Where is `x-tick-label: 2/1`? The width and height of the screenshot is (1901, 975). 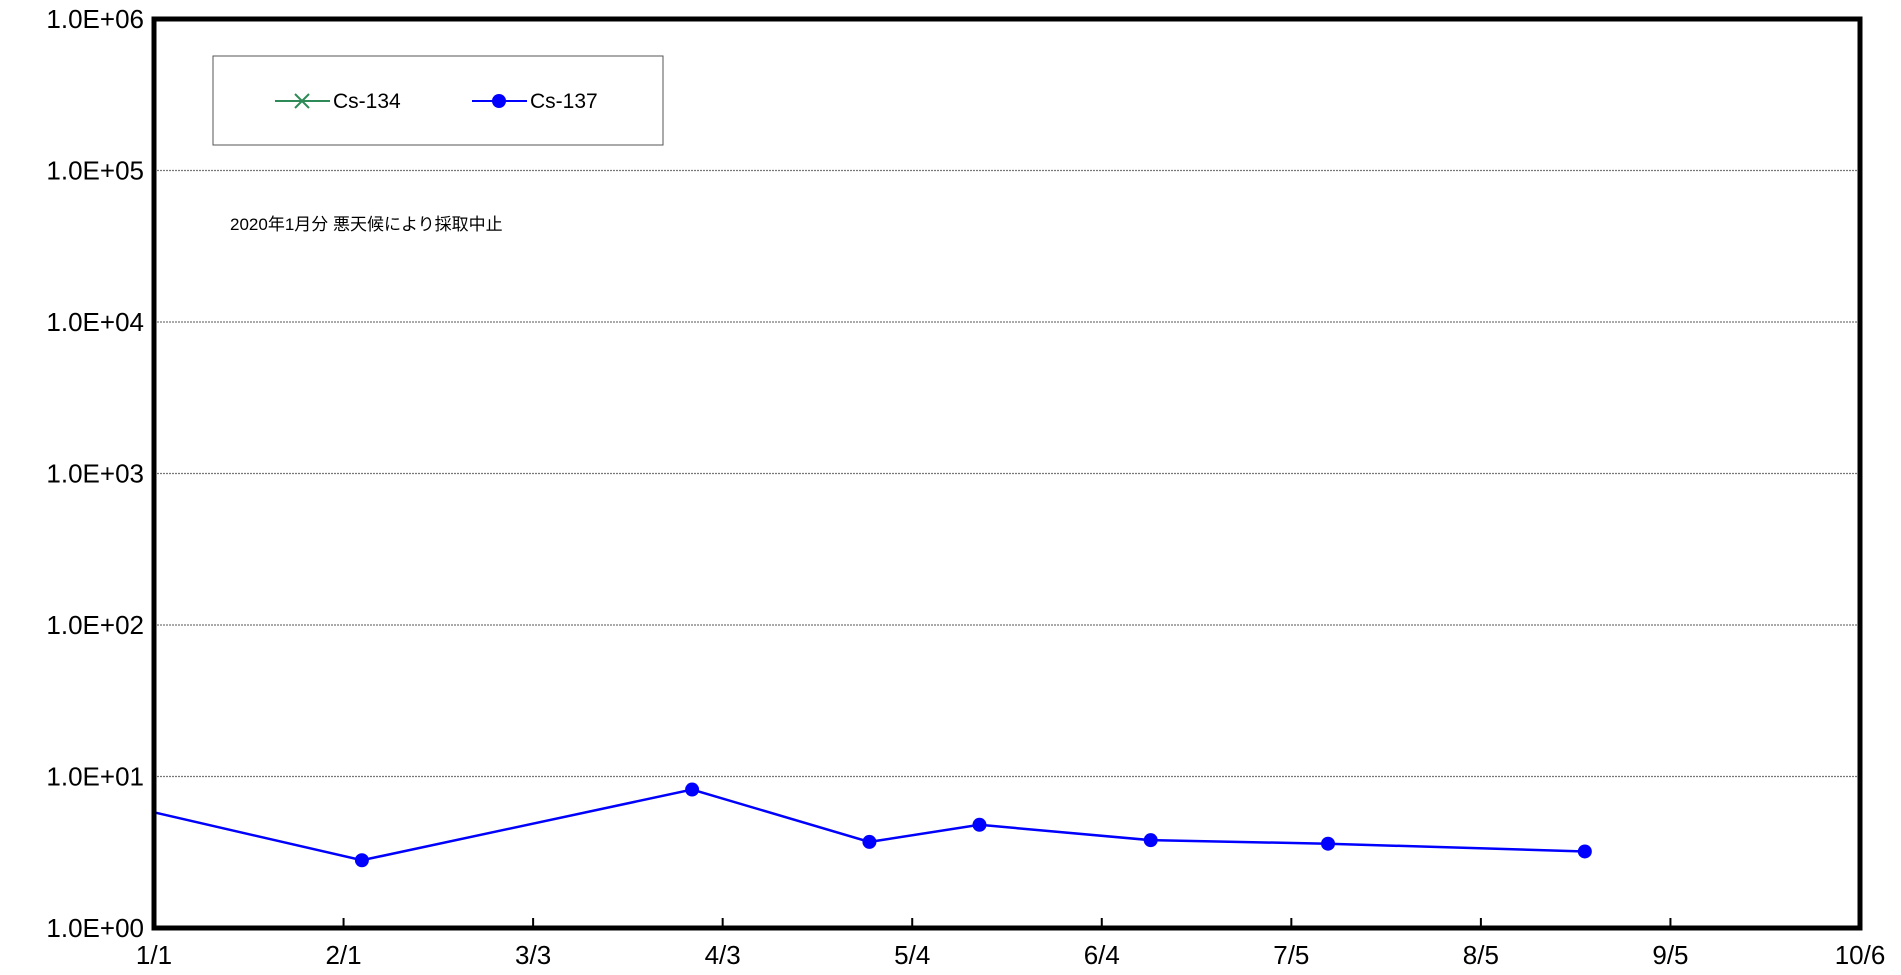 x-tick-label: 2/1 is located at coordinates (343, 955).